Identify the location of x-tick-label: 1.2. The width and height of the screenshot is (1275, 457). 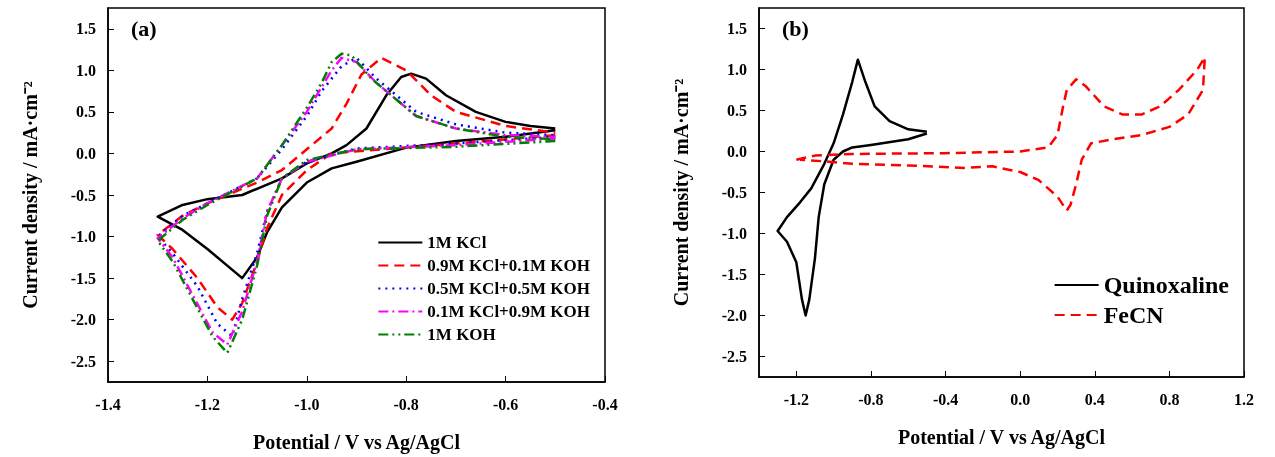
(1244, 399).